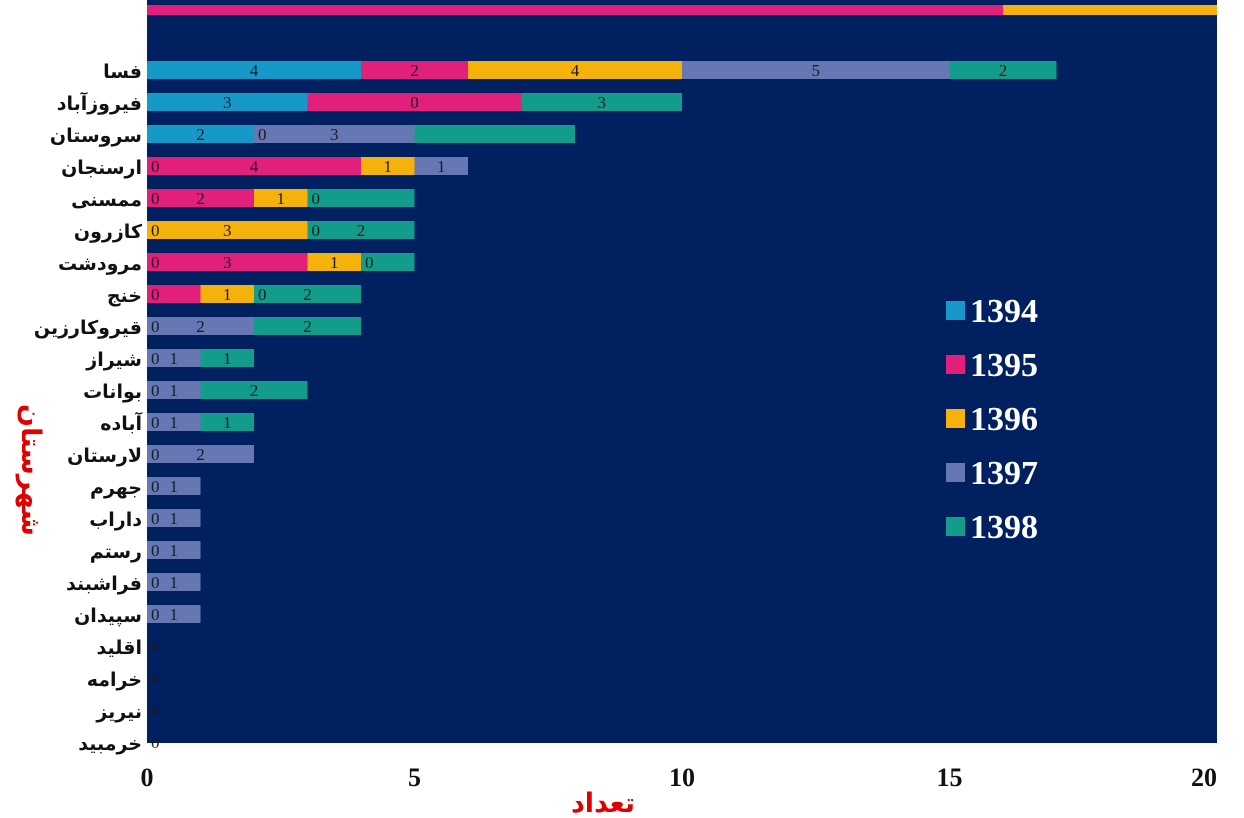 The image size is (1244, 818). I want to click on x-tick-label: 10, so click(682, 777).